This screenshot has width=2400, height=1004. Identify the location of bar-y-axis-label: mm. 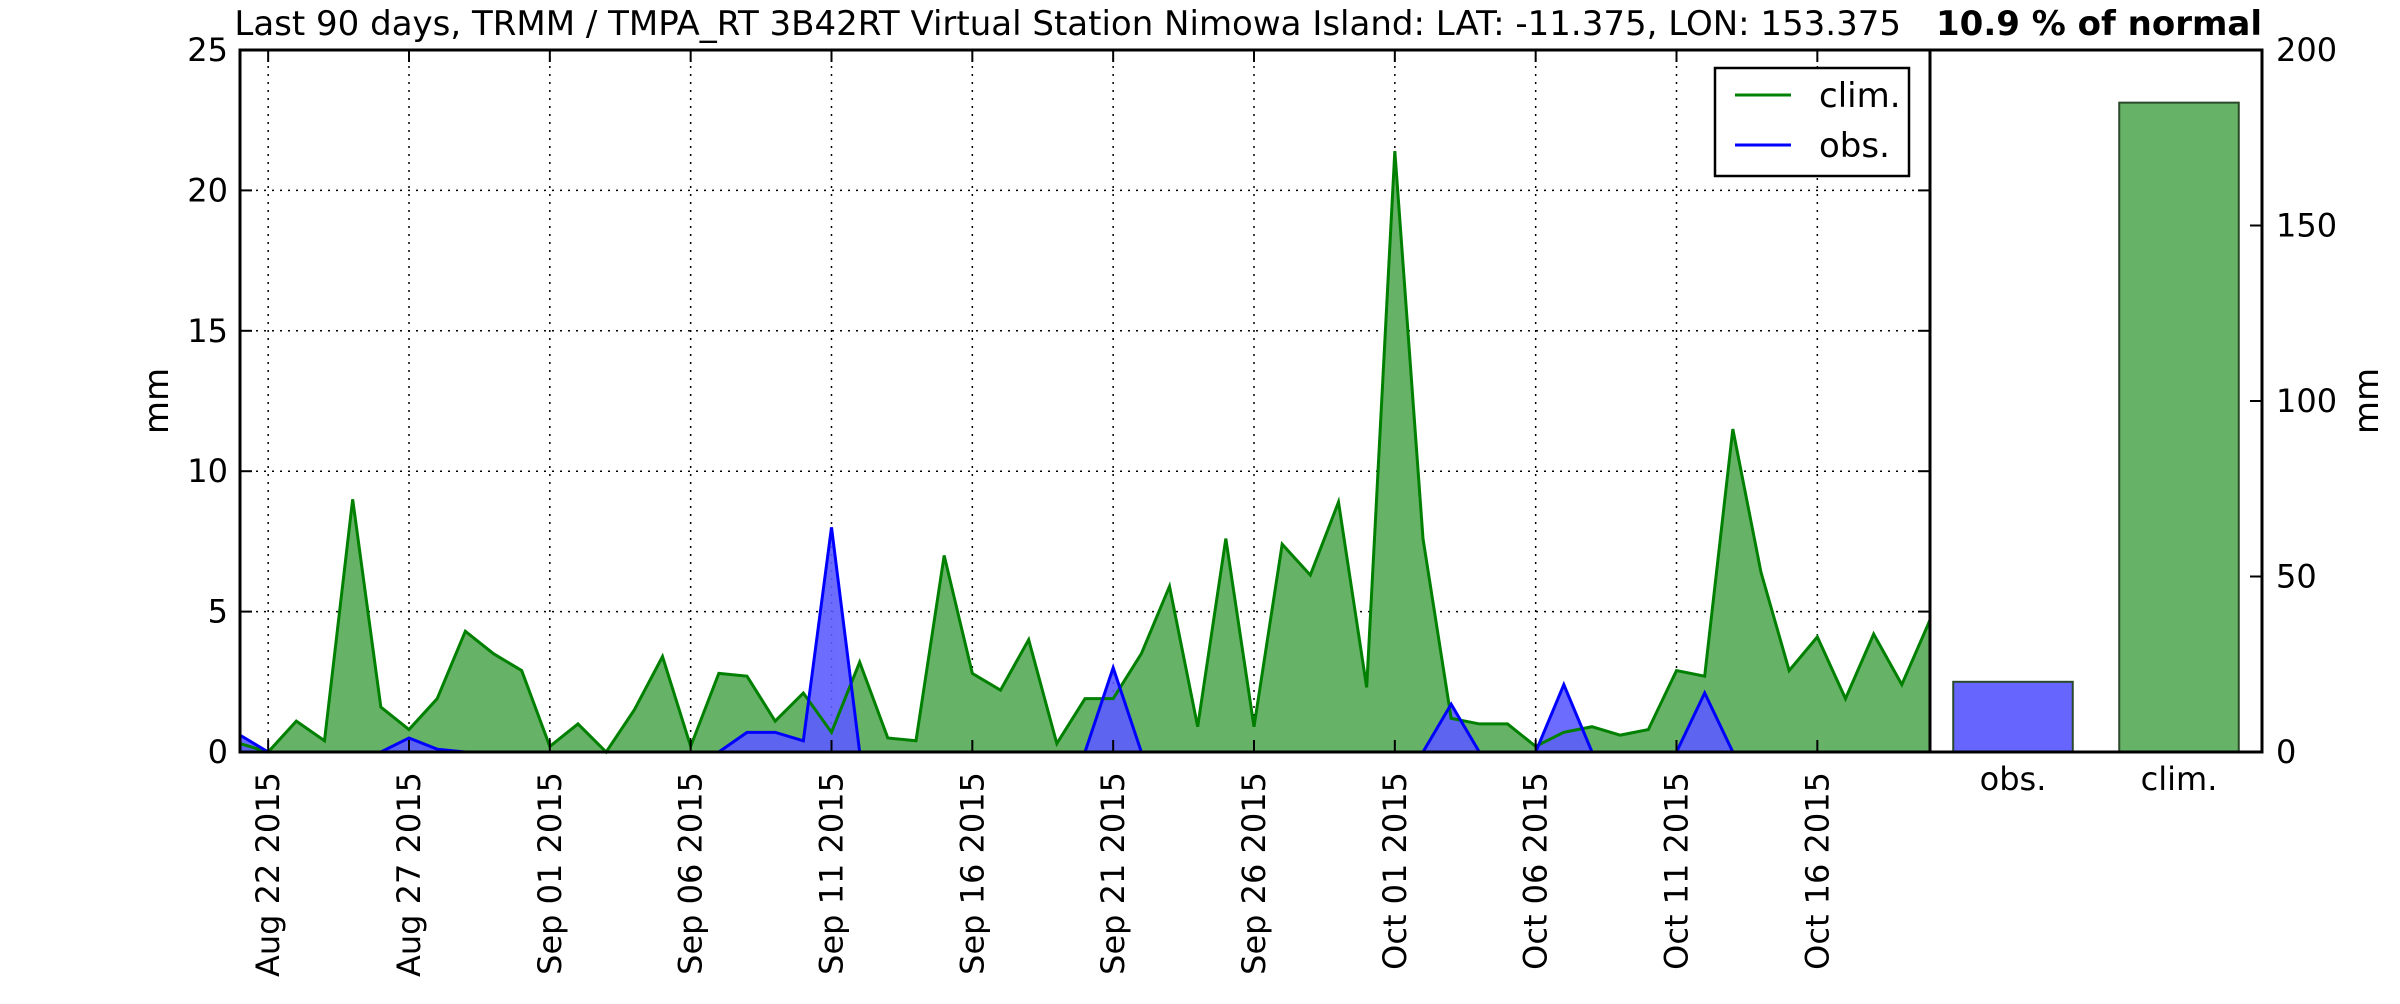
(2367, 401).